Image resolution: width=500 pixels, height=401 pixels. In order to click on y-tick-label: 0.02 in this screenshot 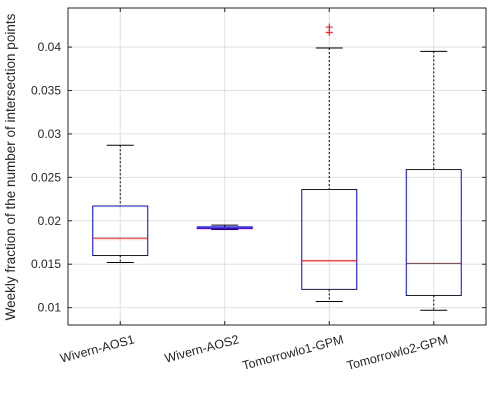, I will do `click(50, 221)`.